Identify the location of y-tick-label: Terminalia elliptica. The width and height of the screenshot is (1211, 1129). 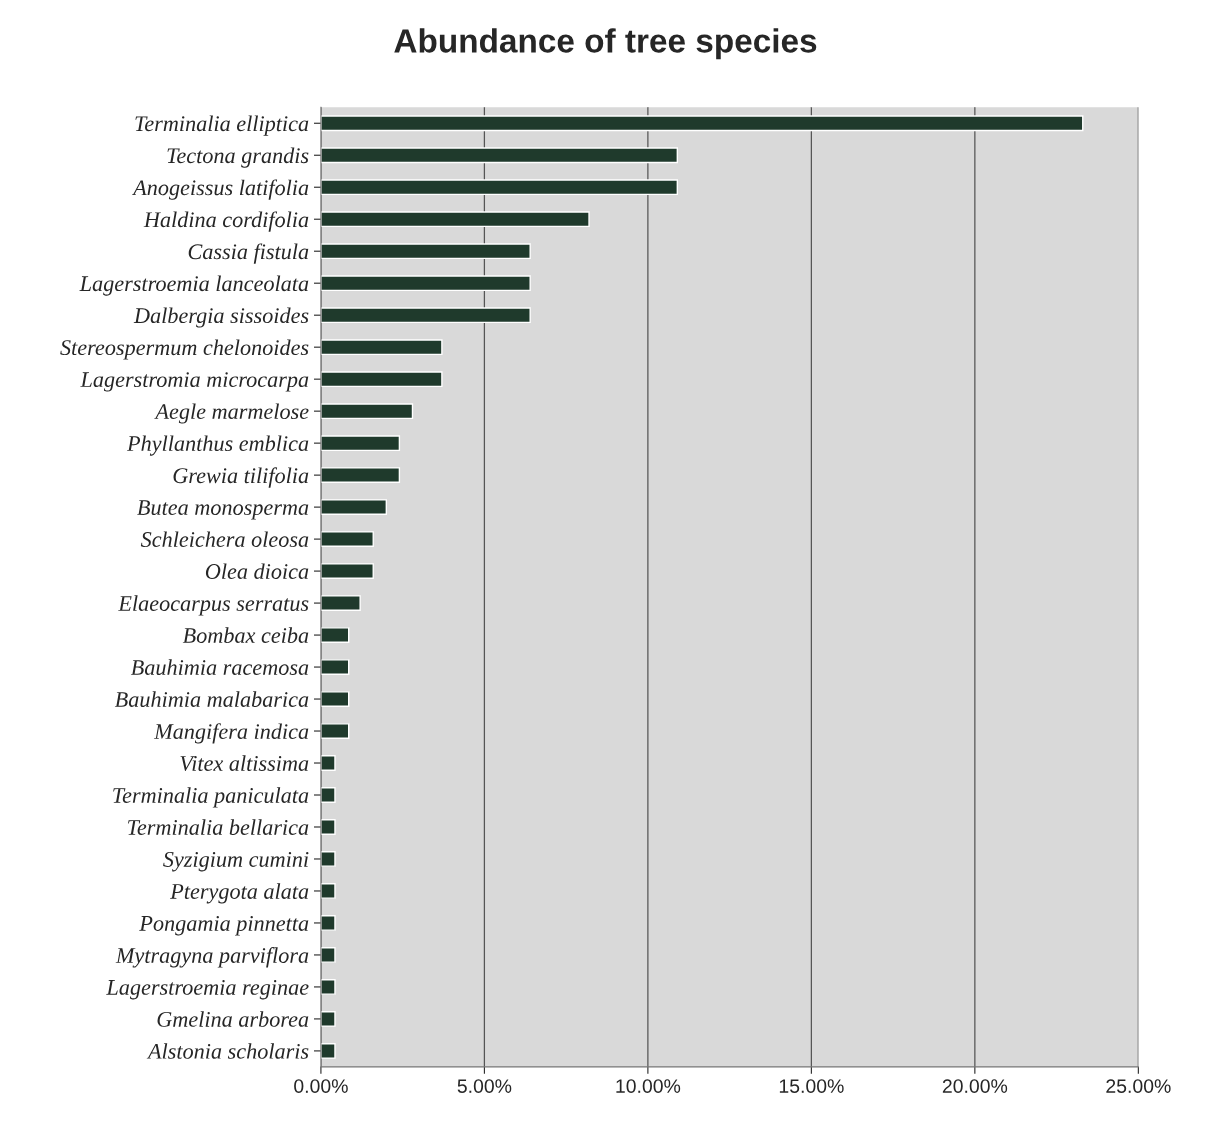
(222, 125).